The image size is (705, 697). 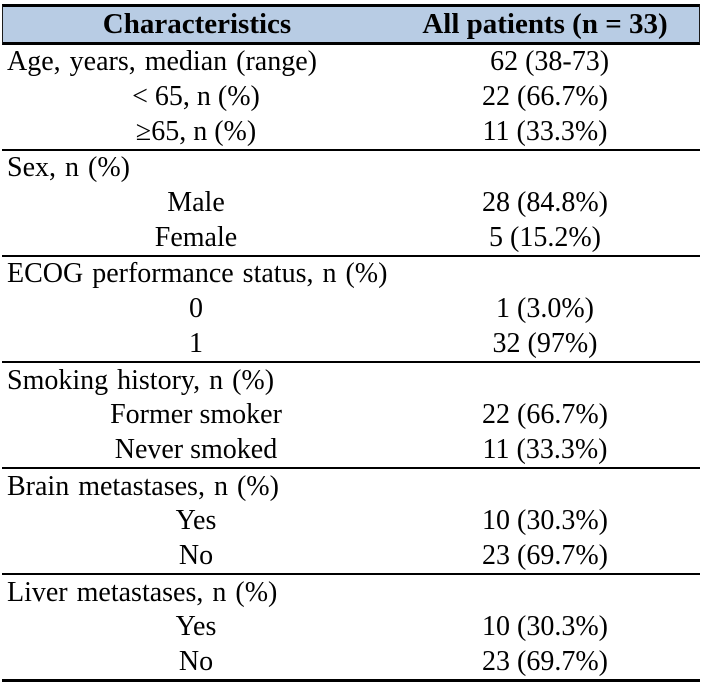 What do you see at coordinates (351, 592) in the screenshot?
I see `row-liver: Liver metastases, n (%)` at bounding box center [351, 592].